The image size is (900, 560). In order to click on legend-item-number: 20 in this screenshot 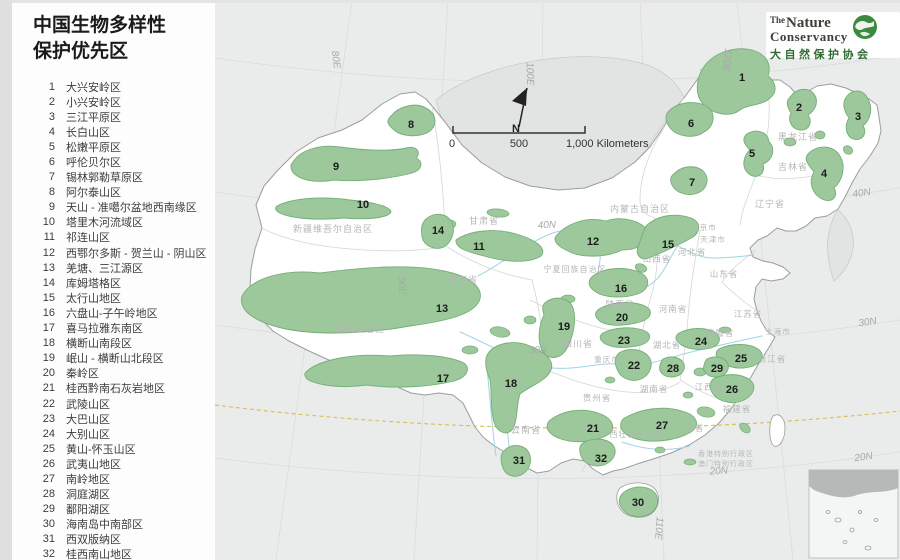, I will do `click(48, 373)`.